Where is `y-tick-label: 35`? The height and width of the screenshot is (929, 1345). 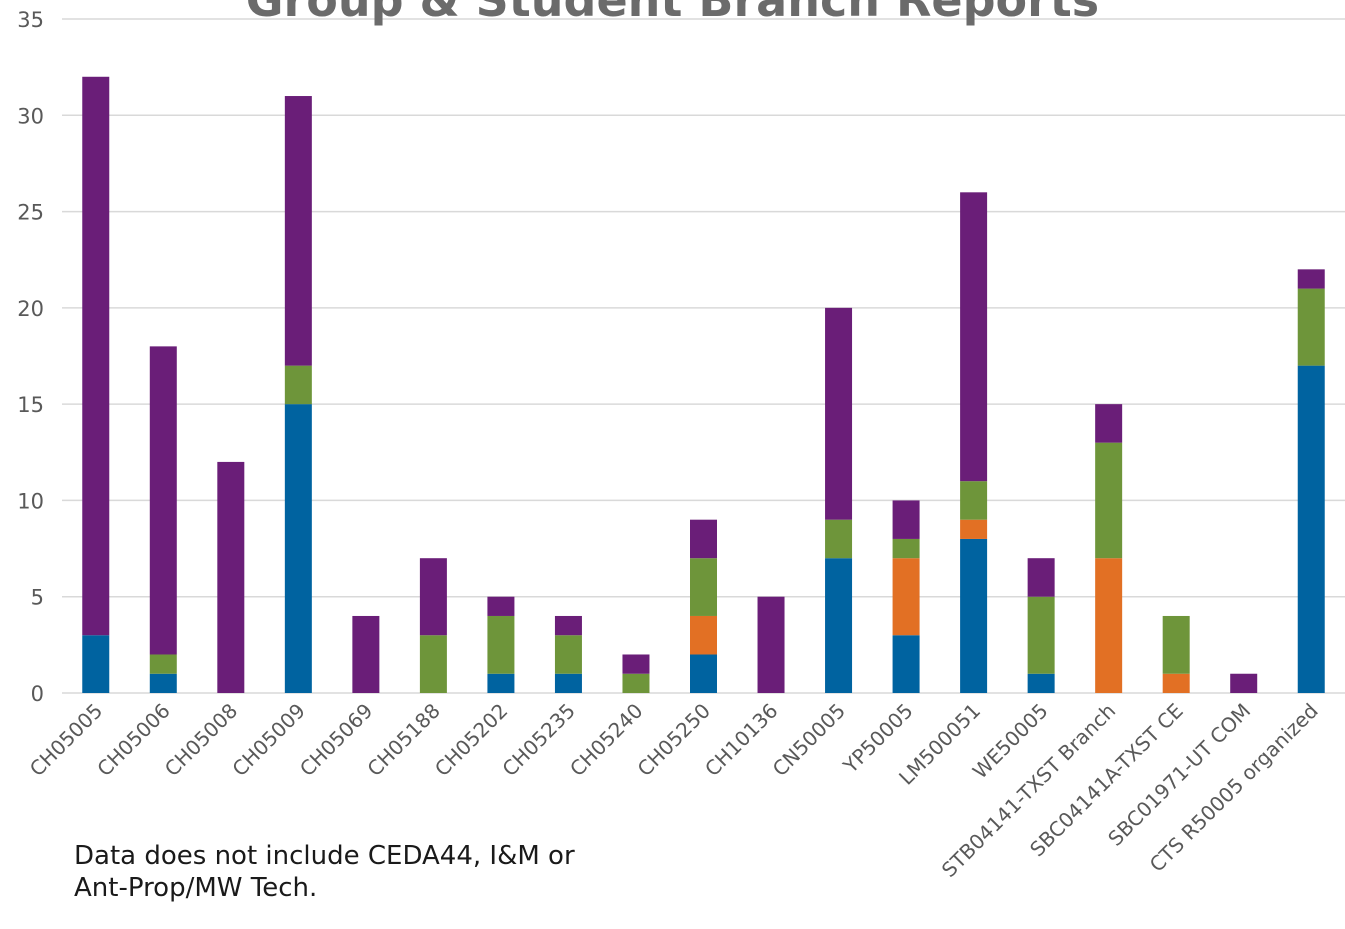 y-tick-label: 35 is located at coordinates (30, 20).